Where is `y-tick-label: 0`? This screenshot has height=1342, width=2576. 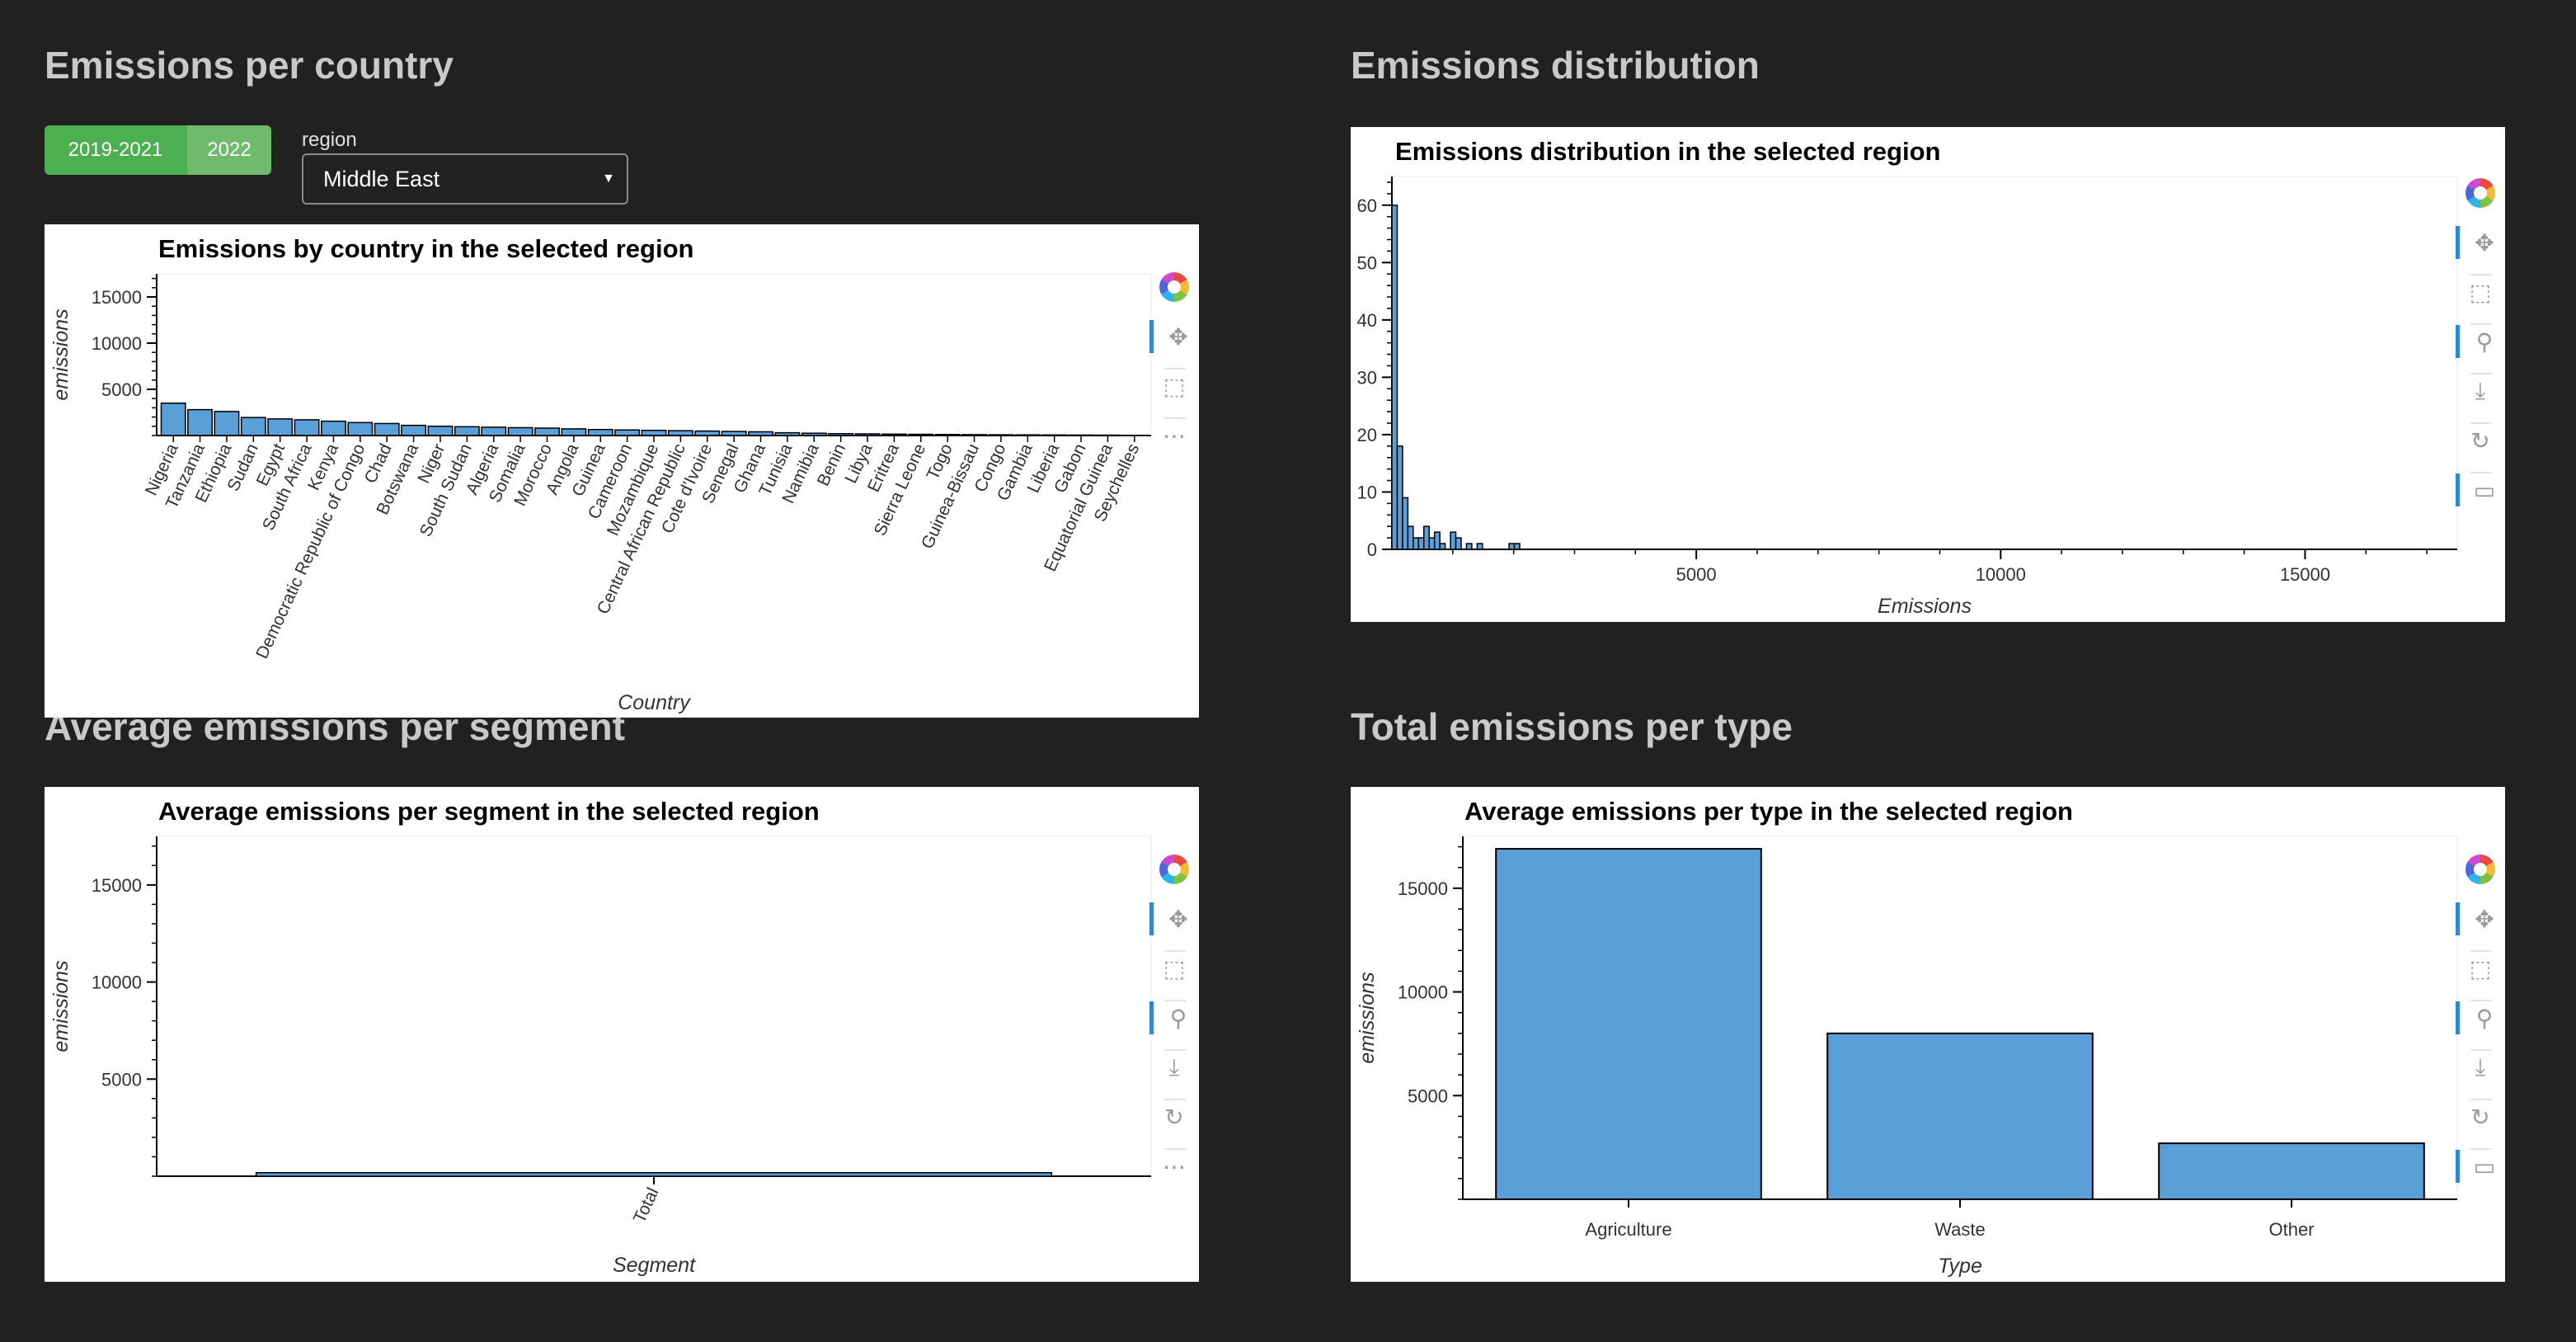 y-tick-label: 0 is located at coordinates (1372, 550).